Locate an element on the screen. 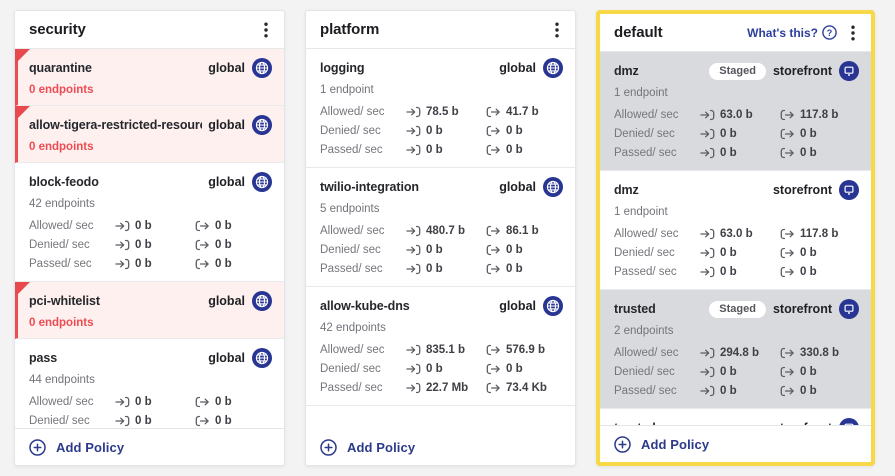  policy-card: quarantine global 0 endpoints is located at coordinates (149, 77).